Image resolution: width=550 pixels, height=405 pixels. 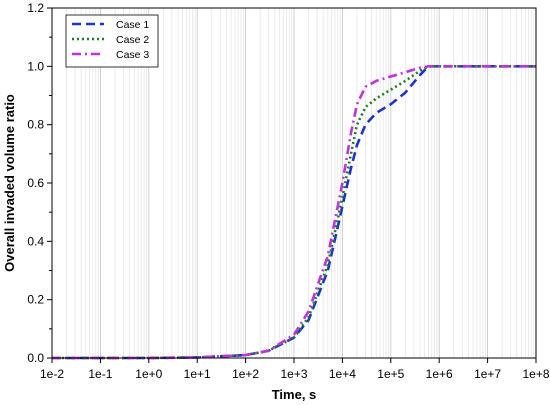 What do you see at coordinates (100, 374) in the screenshot?
I see `x-tick-label: 1e-1` at bounding box center [100, 374].